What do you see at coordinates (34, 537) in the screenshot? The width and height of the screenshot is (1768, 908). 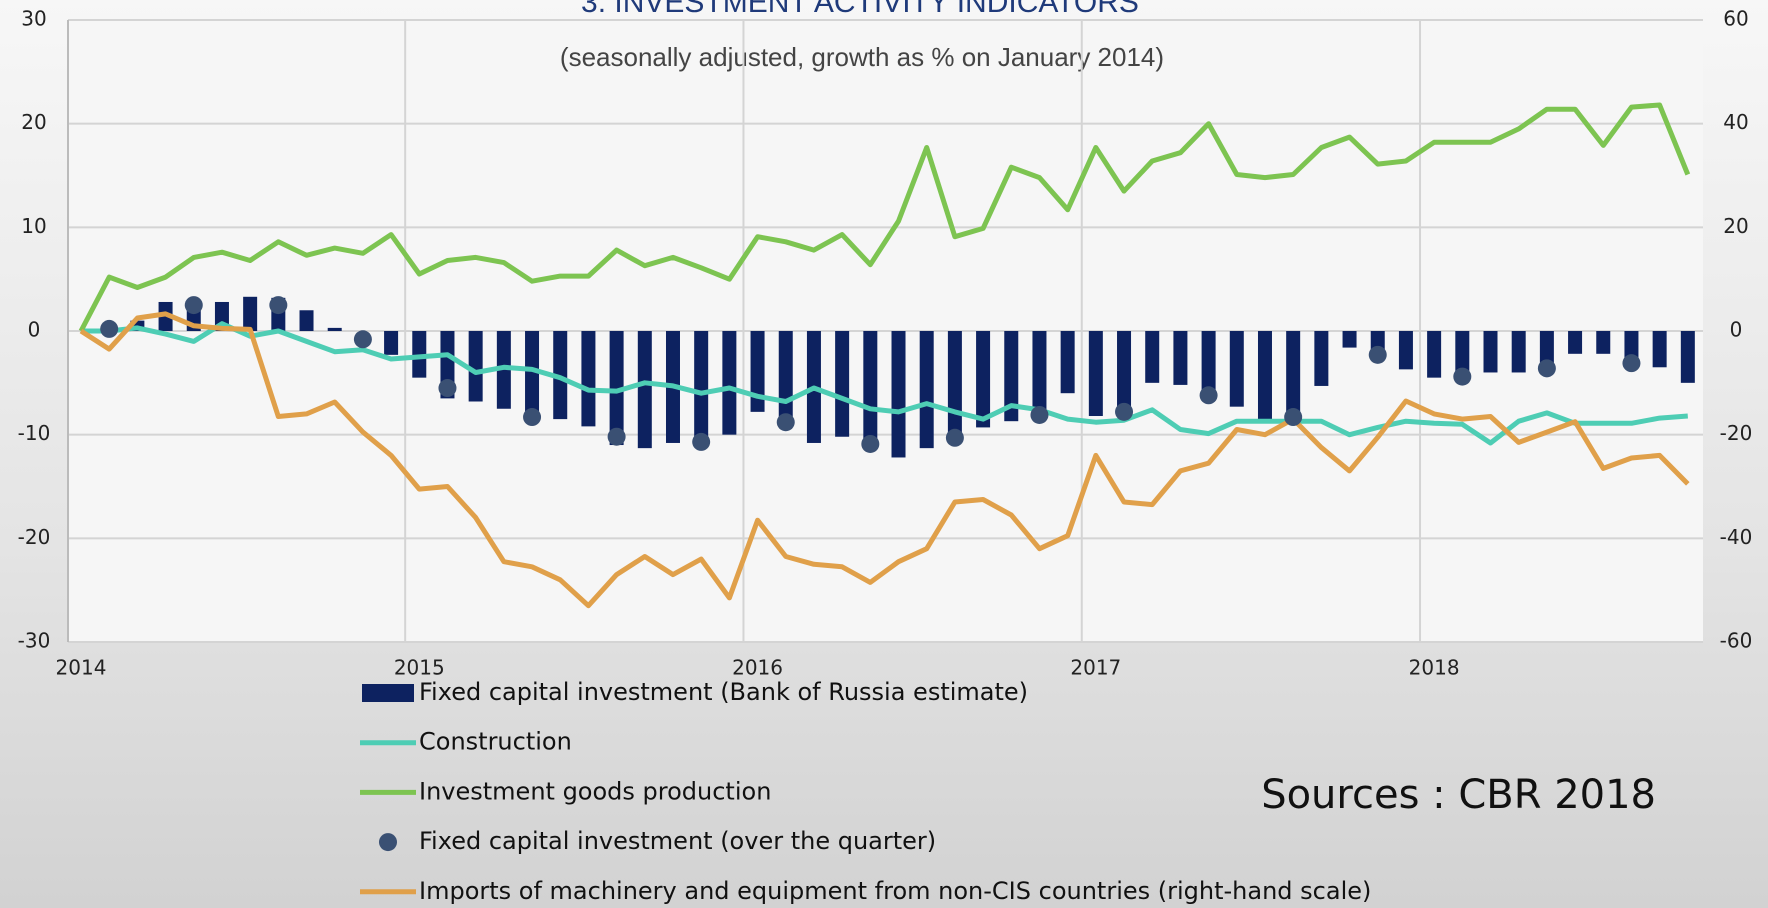 I see `y-tick-label: -20` at bounding box center [34, 537].